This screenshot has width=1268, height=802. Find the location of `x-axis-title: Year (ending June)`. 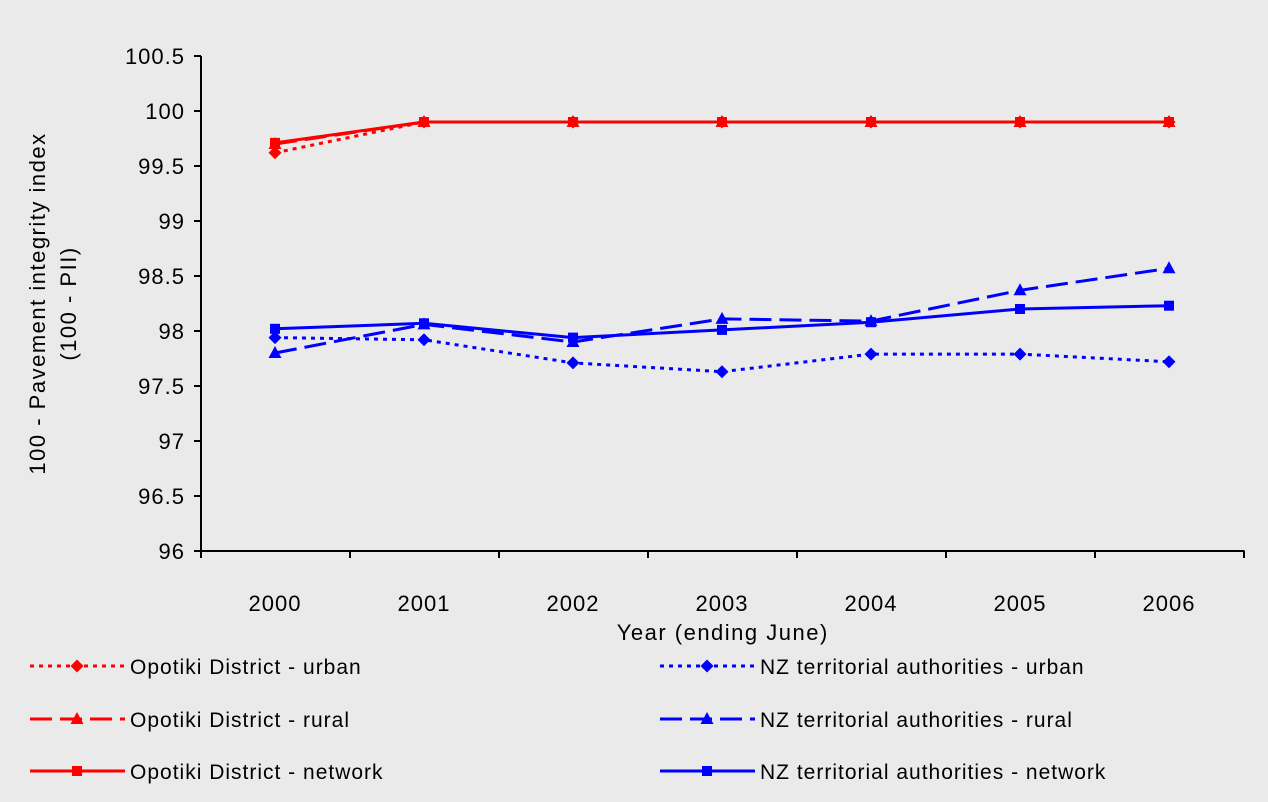

x-axis-title: Year (ending June) is located at coordinates (723, 632).